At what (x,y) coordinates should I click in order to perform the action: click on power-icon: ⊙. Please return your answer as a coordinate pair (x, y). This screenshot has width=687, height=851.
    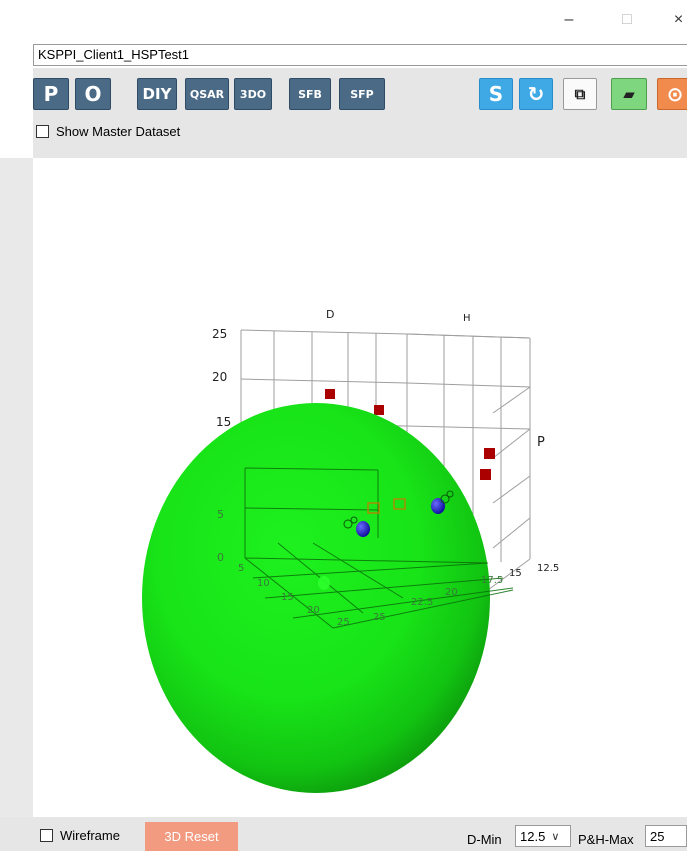
    Looking at the image, I should click on (672, 94).